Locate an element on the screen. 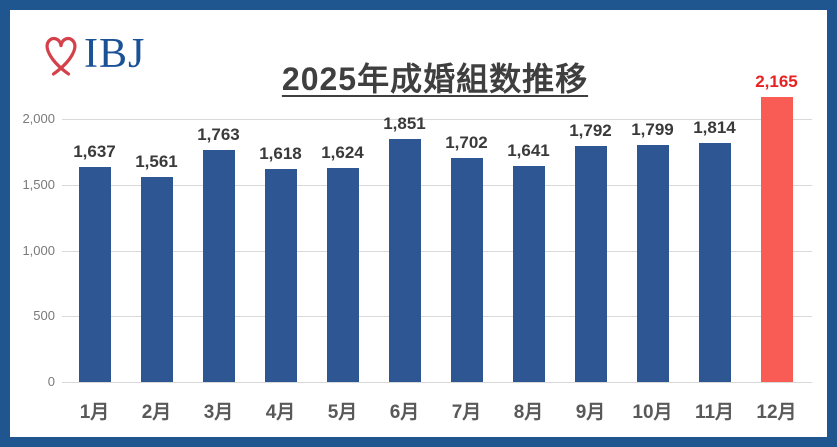 This screenshot has width=837, height=447. bar-2月 is located at coordinates (156, 279).